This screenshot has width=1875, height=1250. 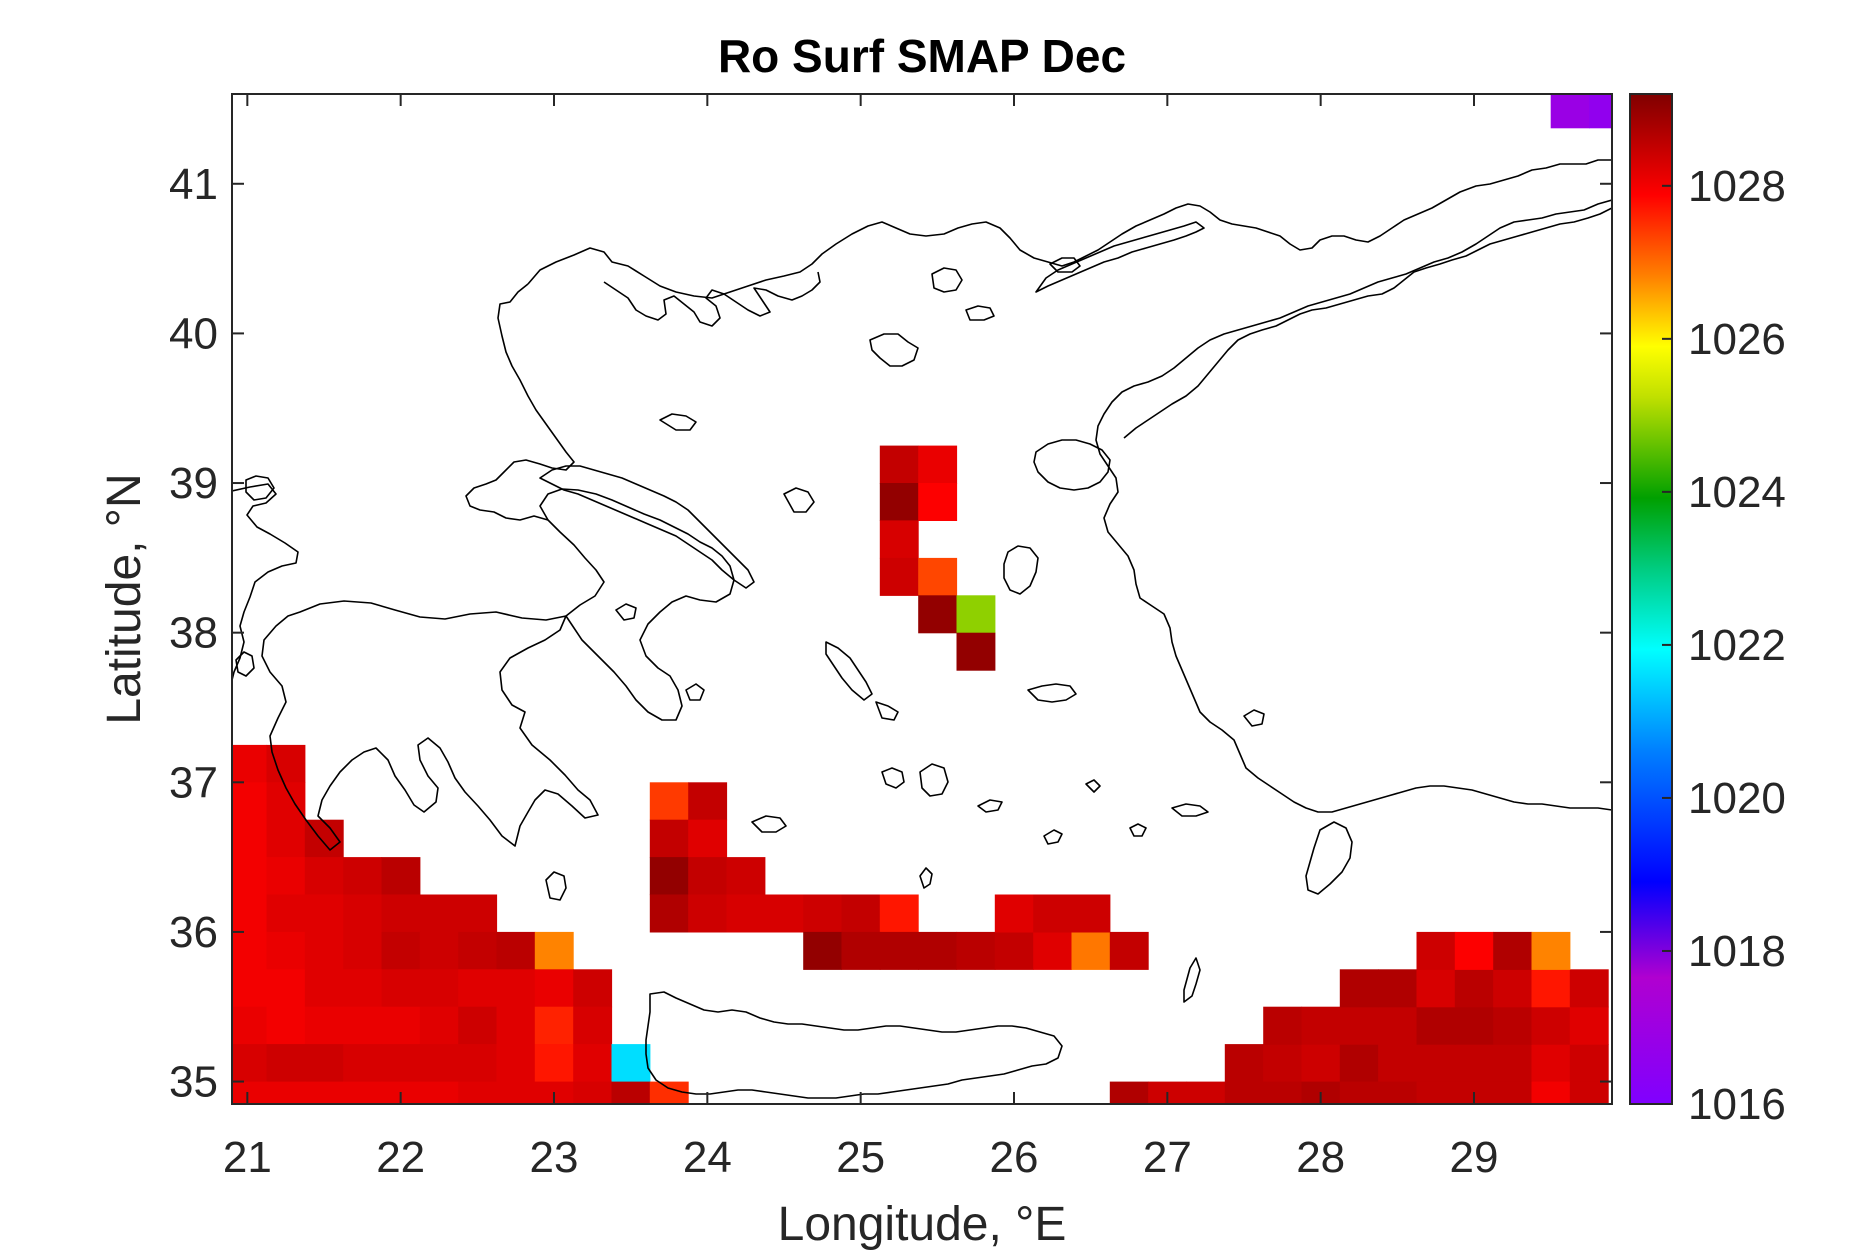 I want to click on x-tick-label: 23, so click(x=554, y=1157).